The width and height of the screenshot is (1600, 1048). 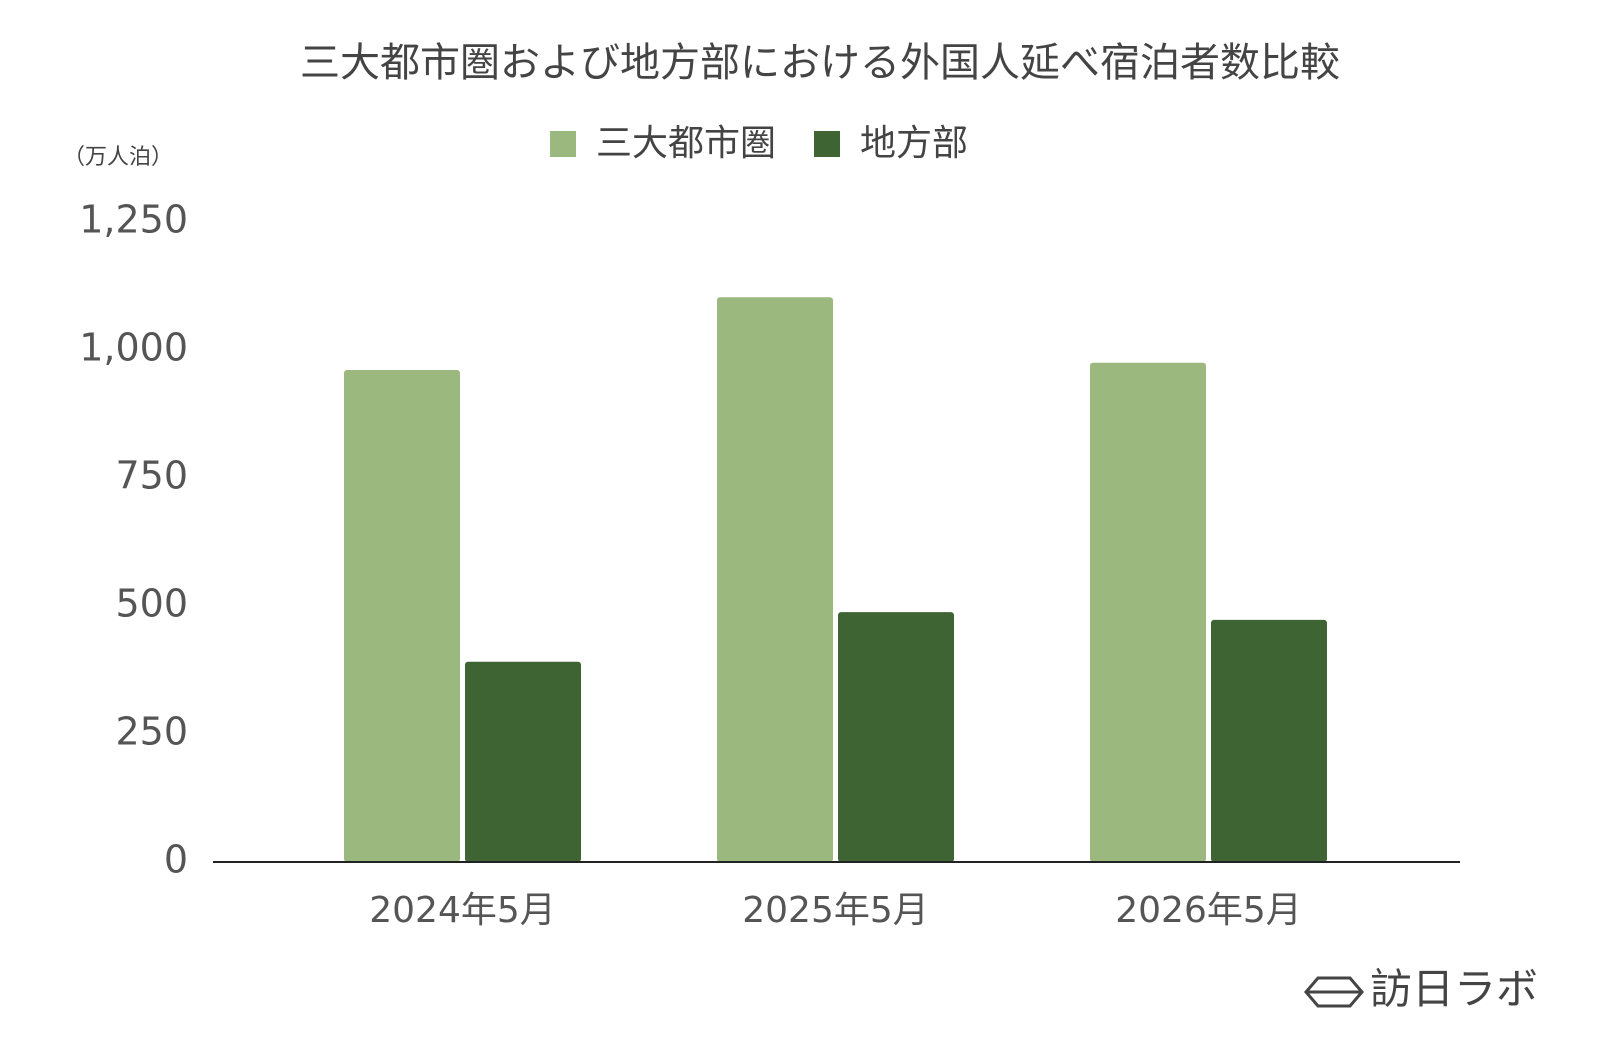 What do you see at coordinates (176, 860) in the screenshot?
I see `y-tick-label: 0` at bounding box center [176, 860].